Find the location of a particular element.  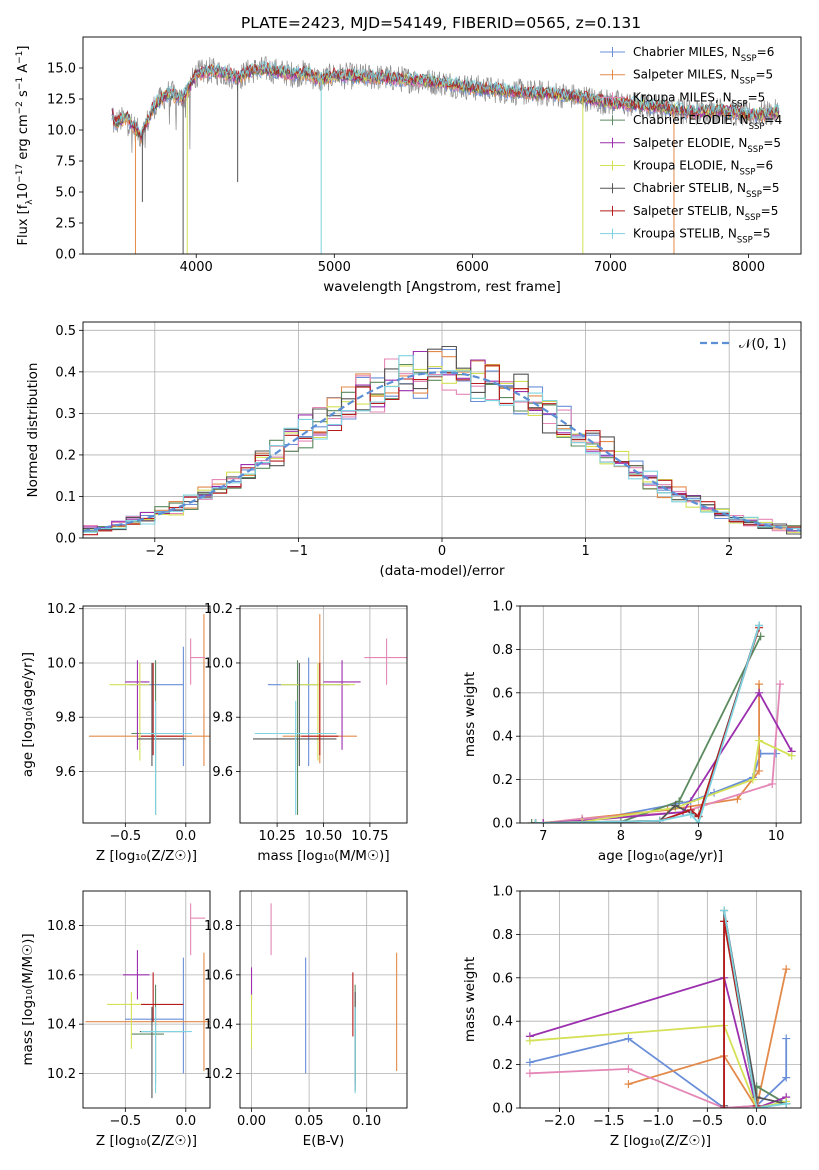

legend-entry: 𝒩(0, 1) is located at coordinates (762, 344).